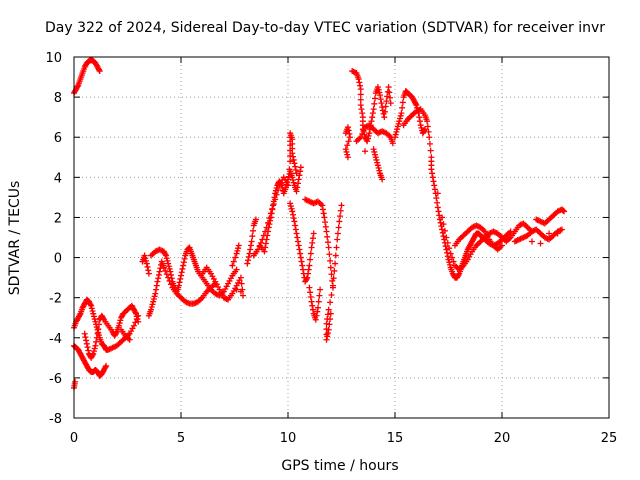 The width and height of the screenshot is (640, 480). I want to click on x-tick-label: 15, so click(395, 438).